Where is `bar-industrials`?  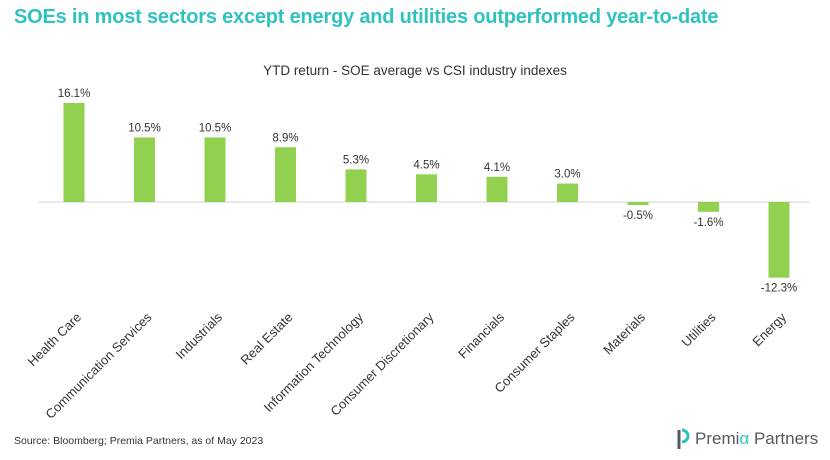 bar-industrials is located at coordinates (215, 169).